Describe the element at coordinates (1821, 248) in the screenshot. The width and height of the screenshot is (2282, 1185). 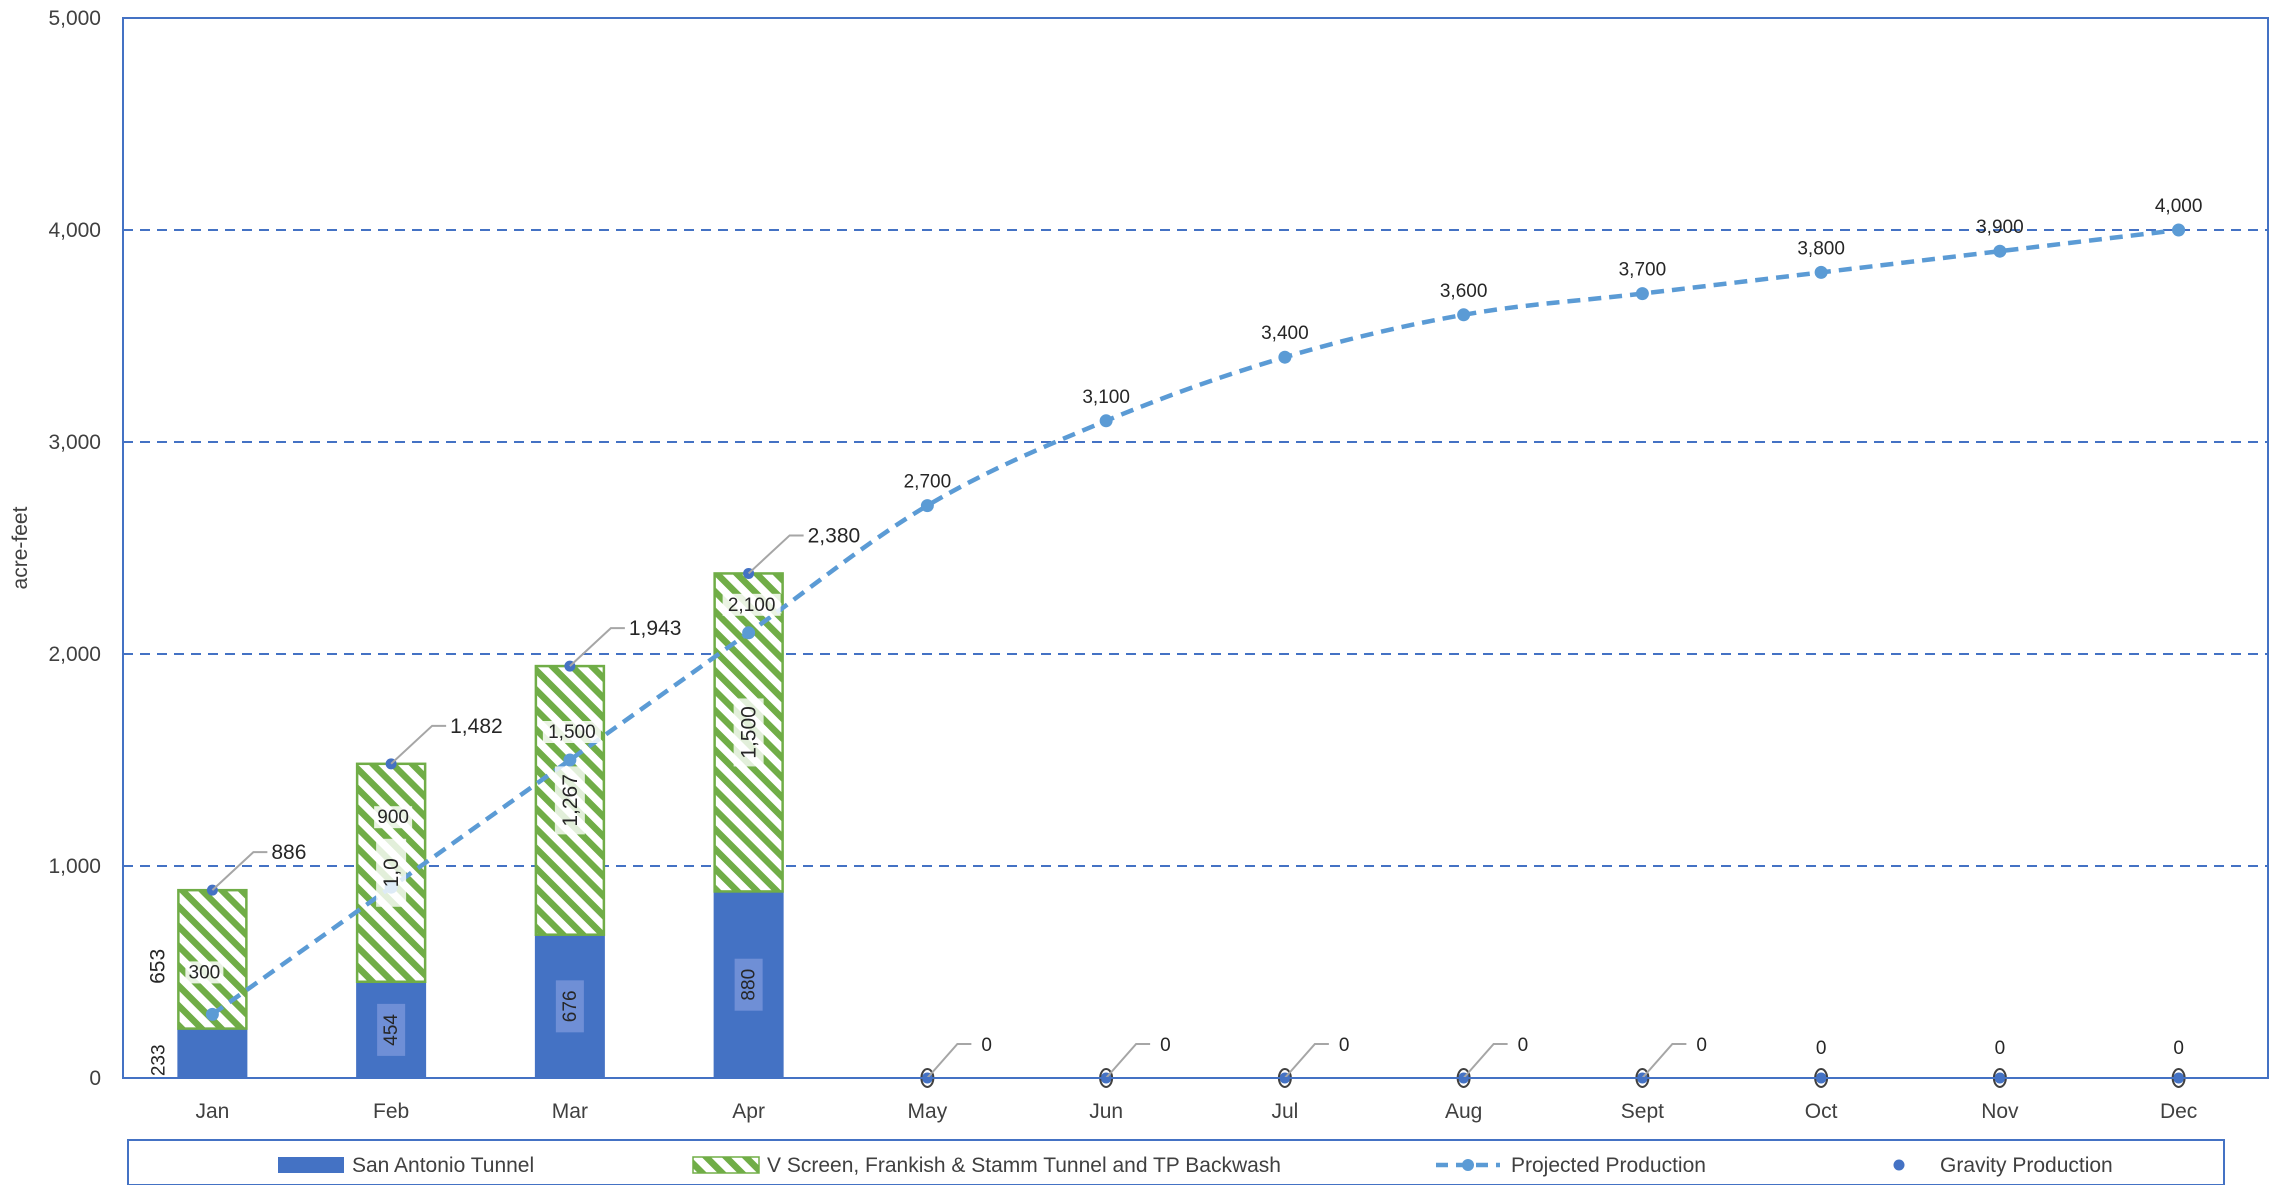
I see `projected-label: 3,800` at that location.